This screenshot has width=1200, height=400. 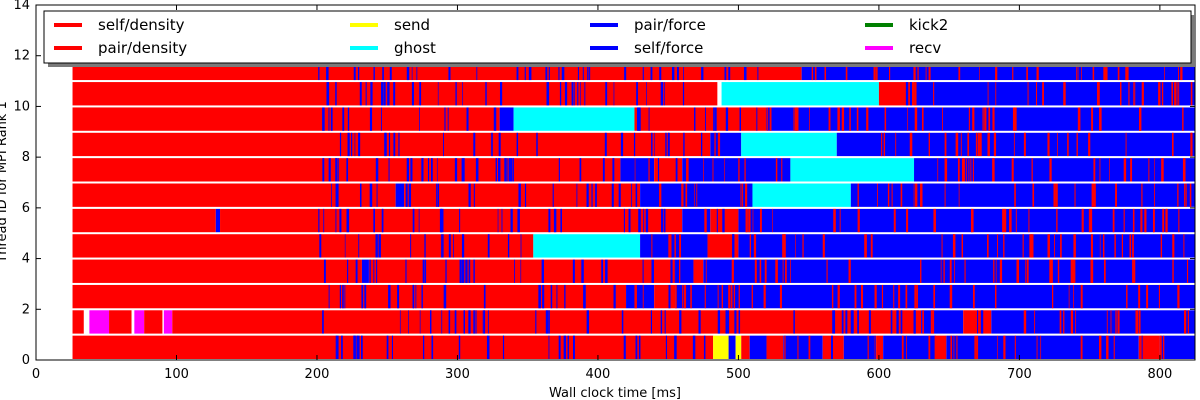 What do you see at coordinates (615, 393) in the screenshot?
I see `x-axis-label: Wall clock time [ms]` at bounding box center [615, 393].